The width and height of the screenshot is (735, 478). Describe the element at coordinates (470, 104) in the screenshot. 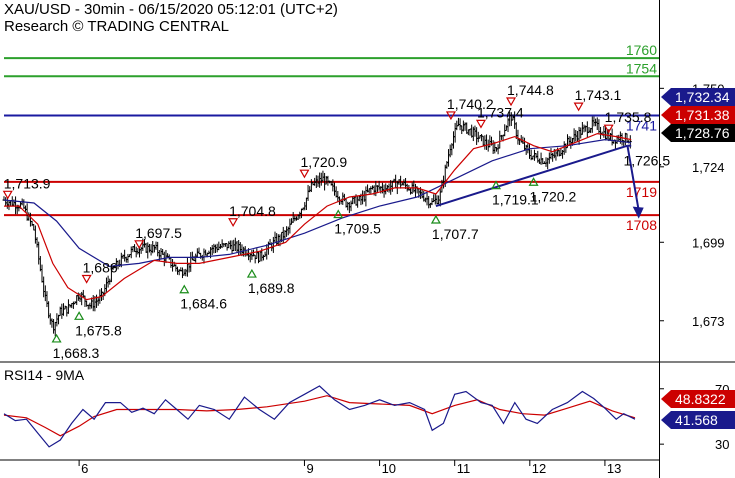

I see `annotation-label: 1,740.2` at that location.